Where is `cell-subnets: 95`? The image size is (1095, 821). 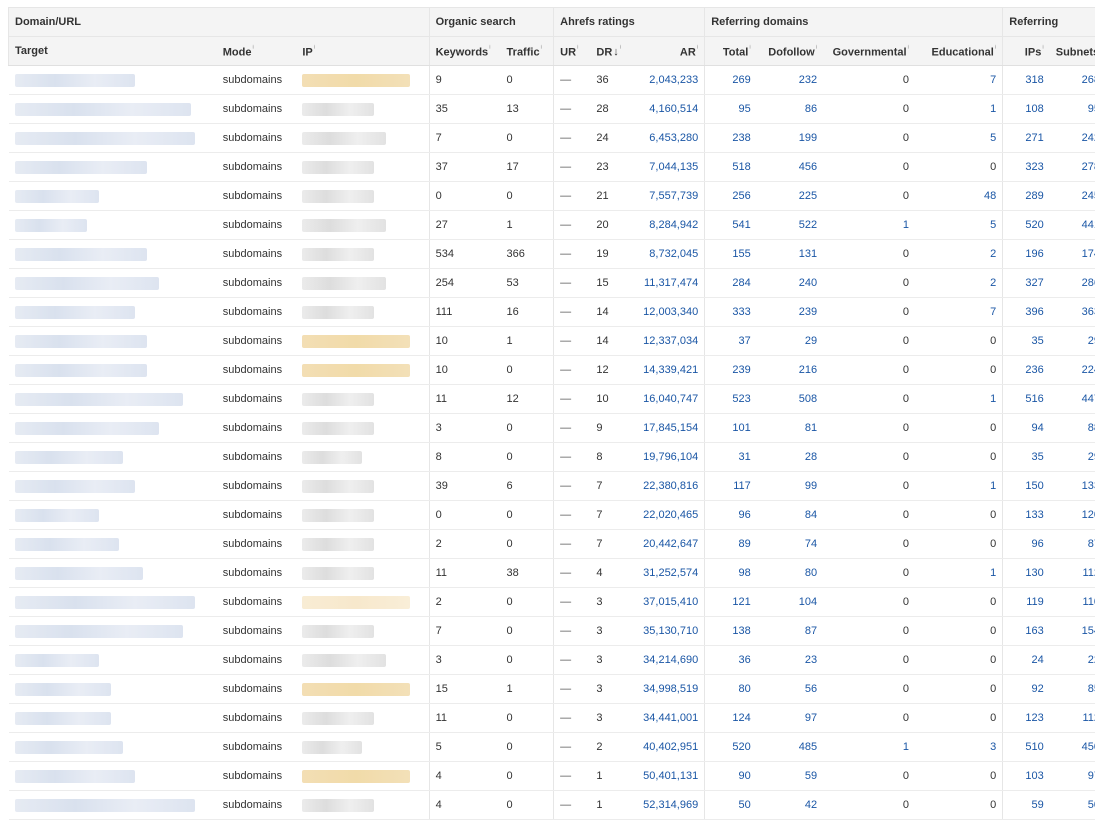
cell-subnets: 95 is located at coordinates (1072, 109).